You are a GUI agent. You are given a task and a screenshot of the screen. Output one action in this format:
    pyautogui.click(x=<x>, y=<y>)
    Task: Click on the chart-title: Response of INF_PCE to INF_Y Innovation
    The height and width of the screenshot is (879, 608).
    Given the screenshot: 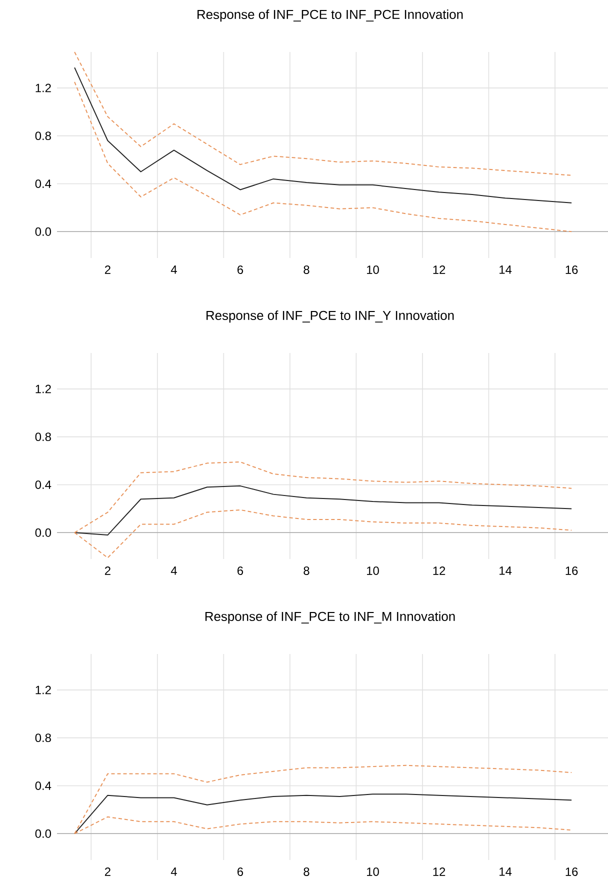 What is the action you would take?
    pyautogui.click(x=330, y=316)
    